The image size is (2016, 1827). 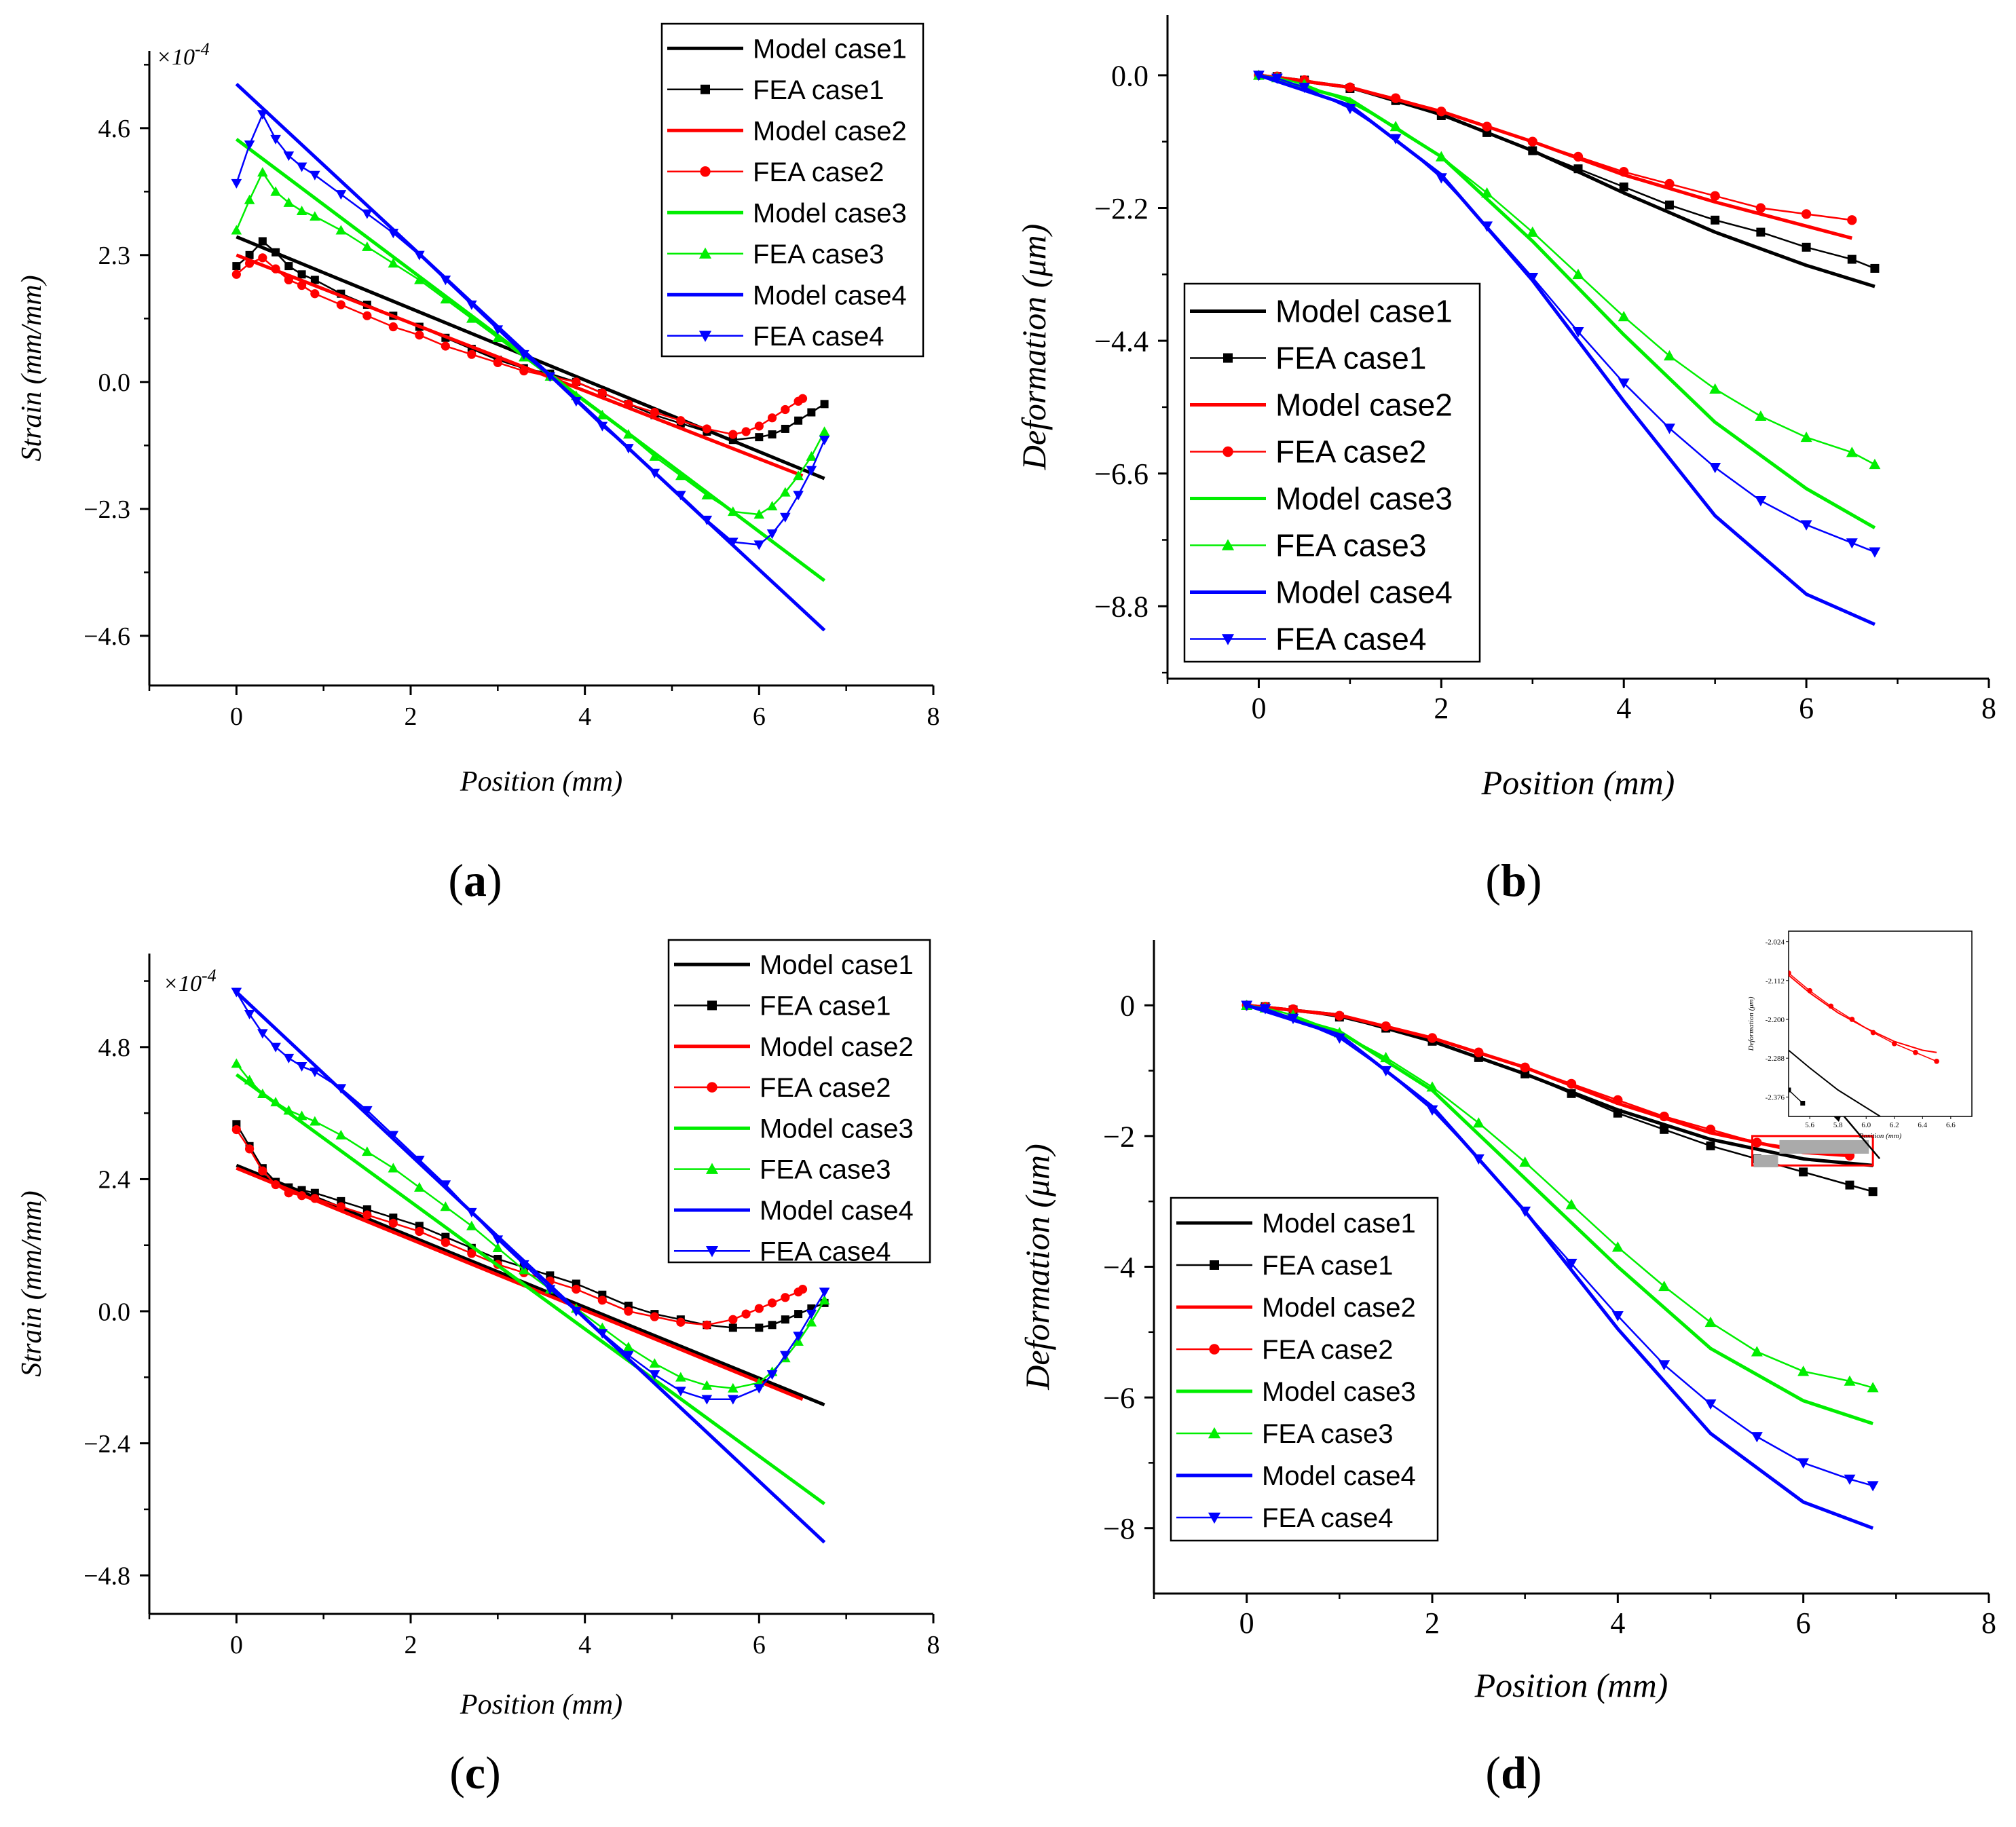 I want to click on inset-x-tick-label: 5.6, so click(x=1809, y=1125).